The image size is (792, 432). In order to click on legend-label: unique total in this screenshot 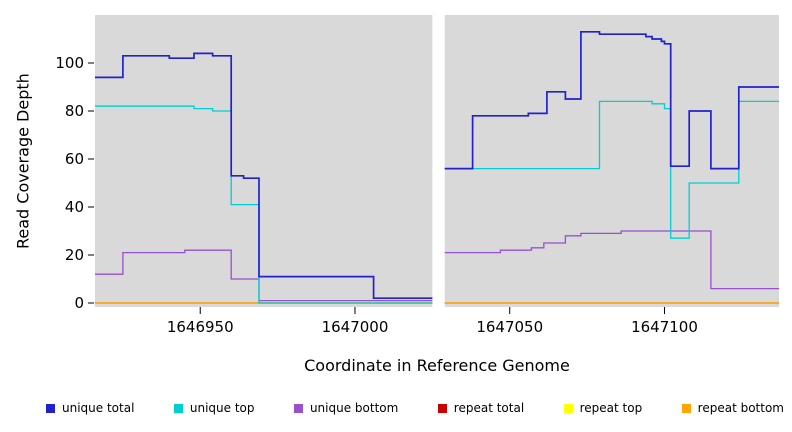, I will do `click(98, 408)`.